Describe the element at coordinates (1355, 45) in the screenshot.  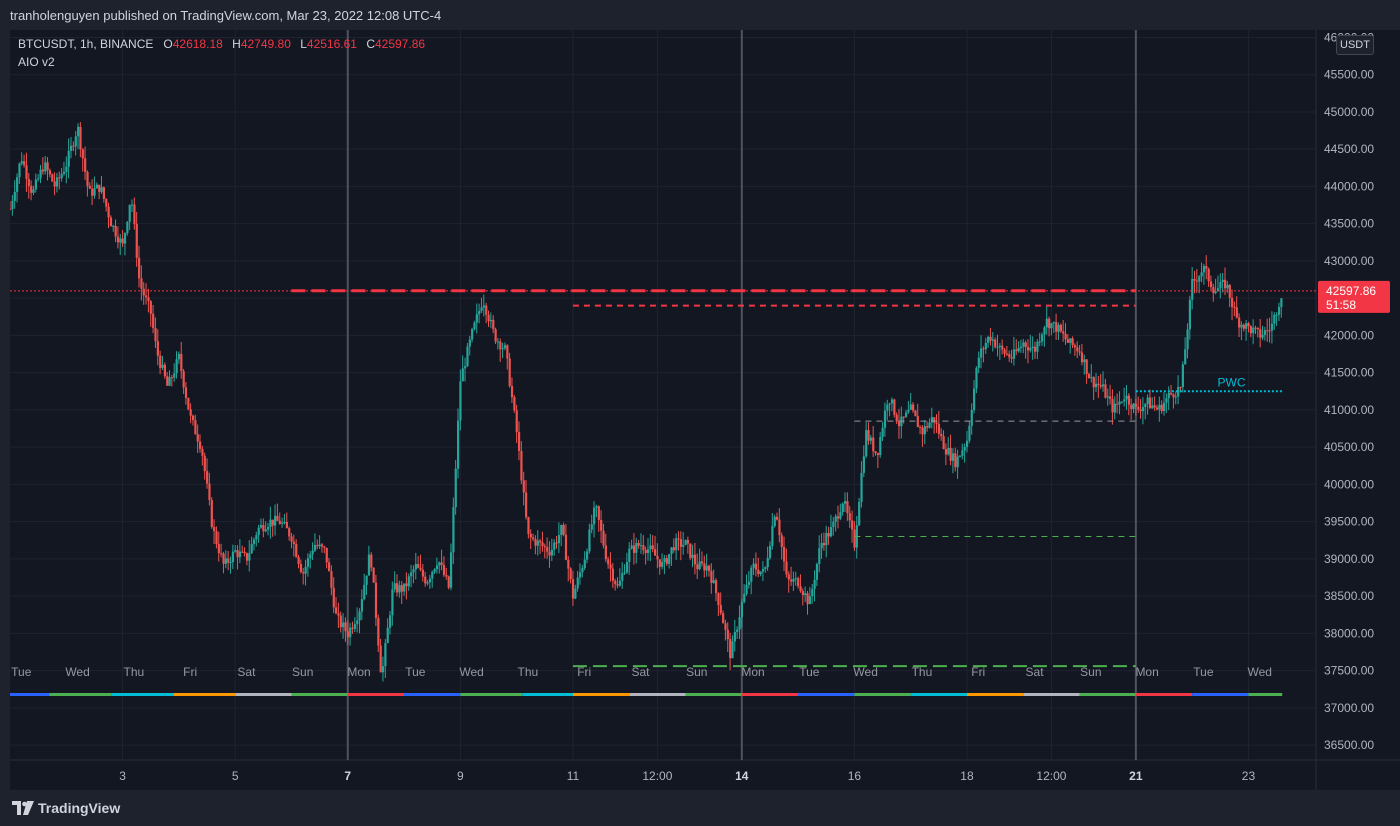
I see `currency-button: USDT` at that location.